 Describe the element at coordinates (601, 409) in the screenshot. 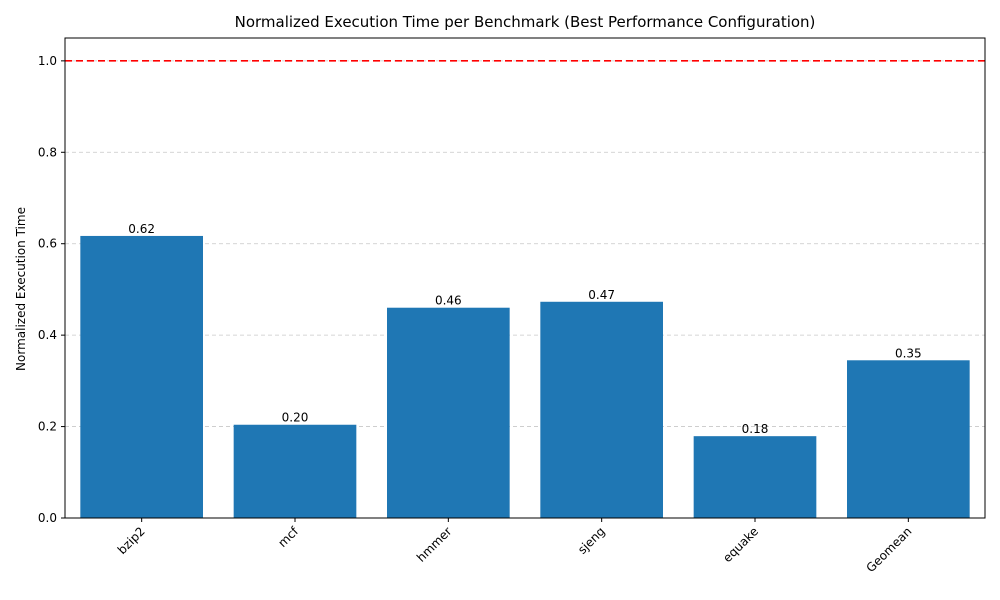

I see `bar-sjeng` at that location.